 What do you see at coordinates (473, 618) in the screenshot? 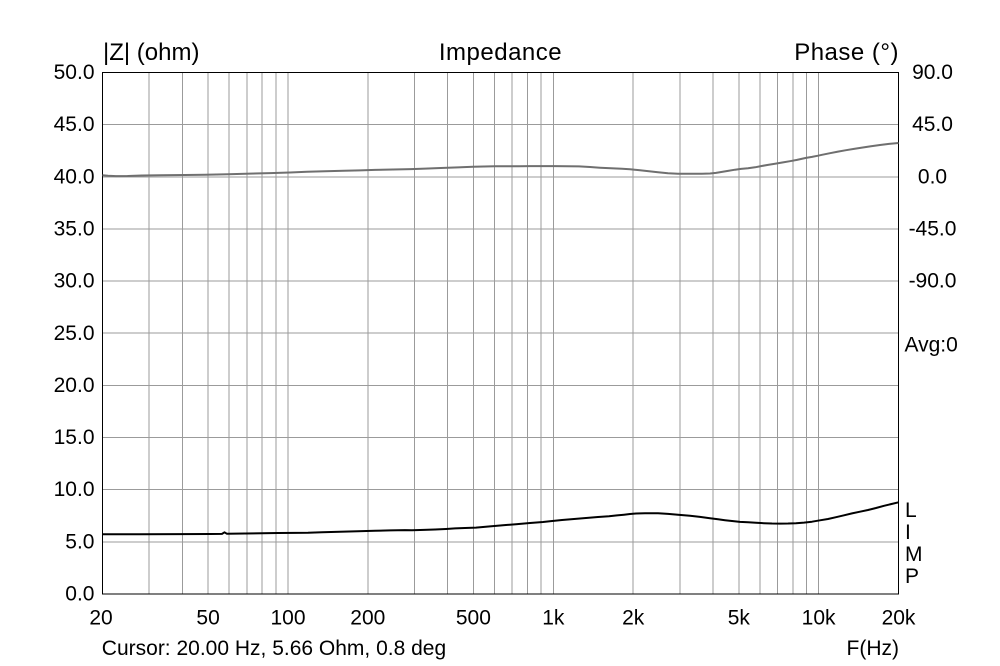
I see `svg-text: 500` at bounding box center [473, 618].